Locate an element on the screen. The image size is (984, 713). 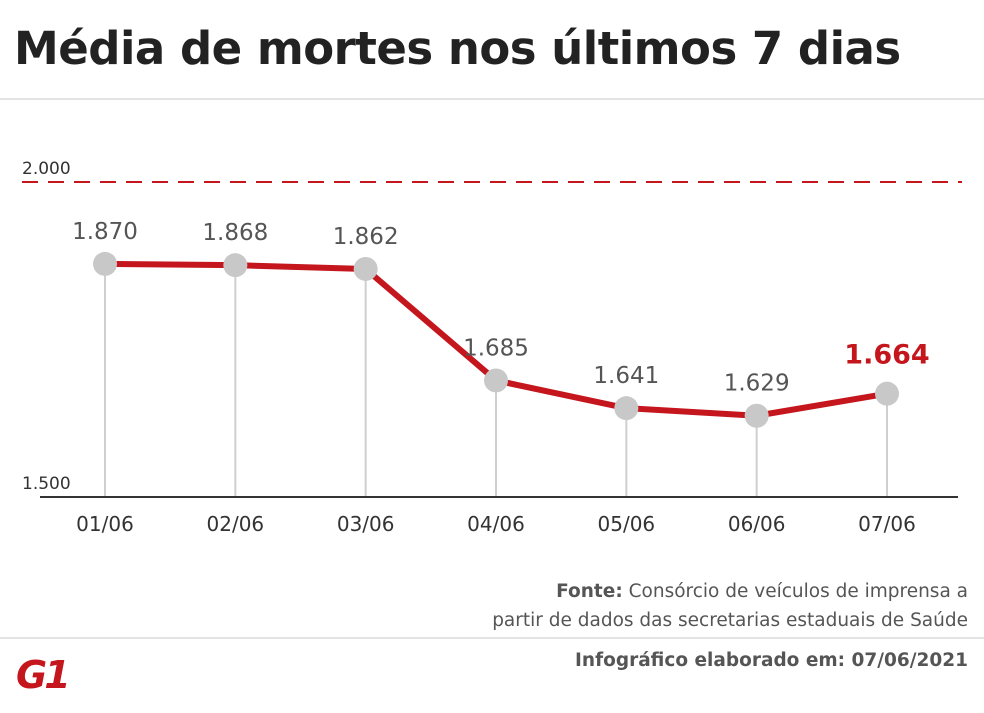
y-tick-label: 2.000 is located at coordinates (46, 169).